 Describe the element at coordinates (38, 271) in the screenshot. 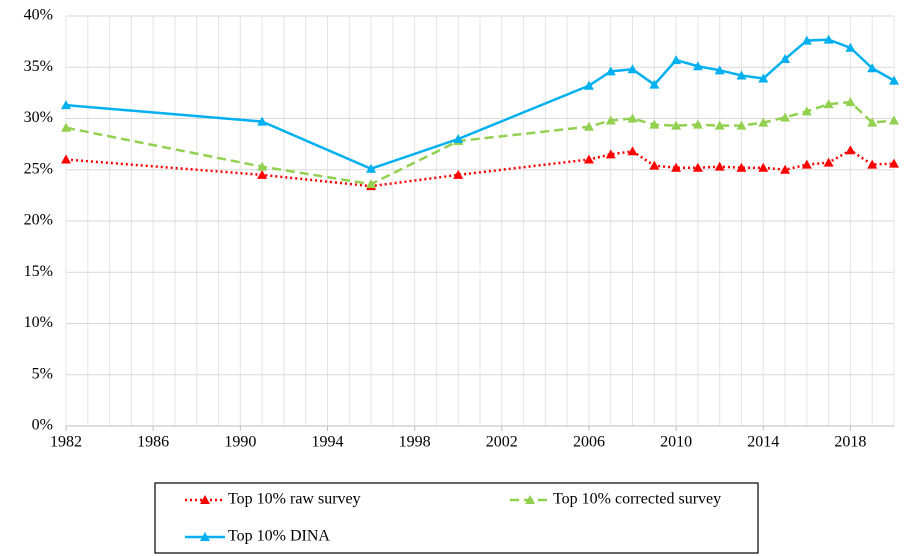

I see `y-tick-label: 15%` at that location.